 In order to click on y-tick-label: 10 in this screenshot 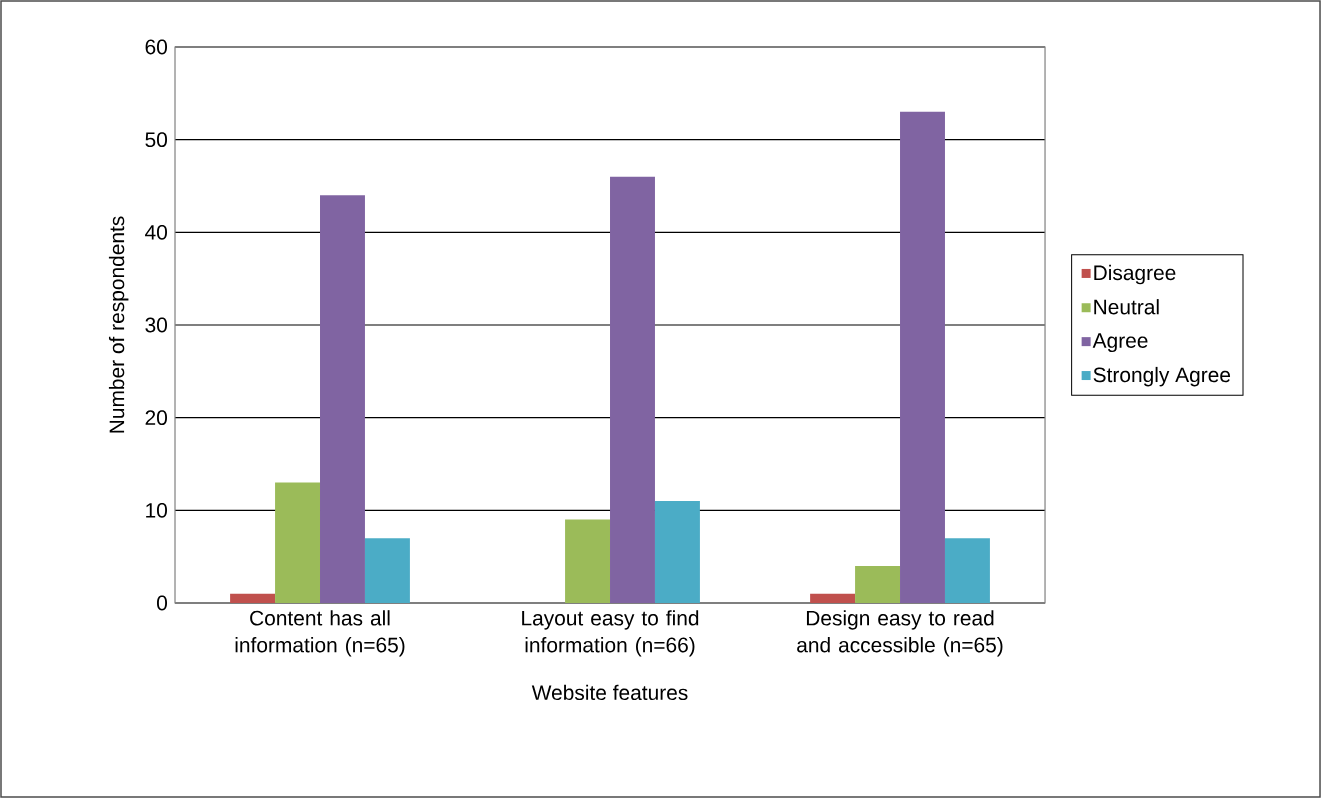, I will do `click(157, 510)`.